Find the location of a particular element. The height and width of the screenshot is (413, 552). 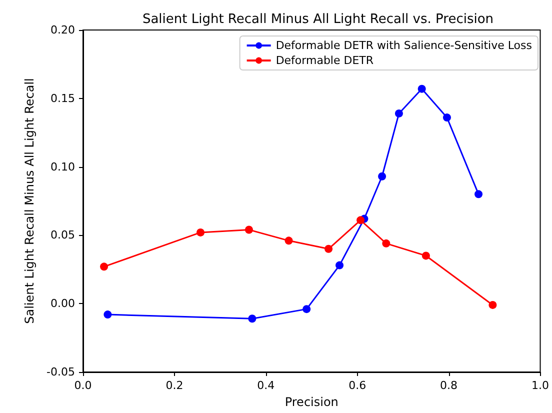

y-axis-title: Salient Light Recall Minus All Light Recall is located at coordinates (29, 201).